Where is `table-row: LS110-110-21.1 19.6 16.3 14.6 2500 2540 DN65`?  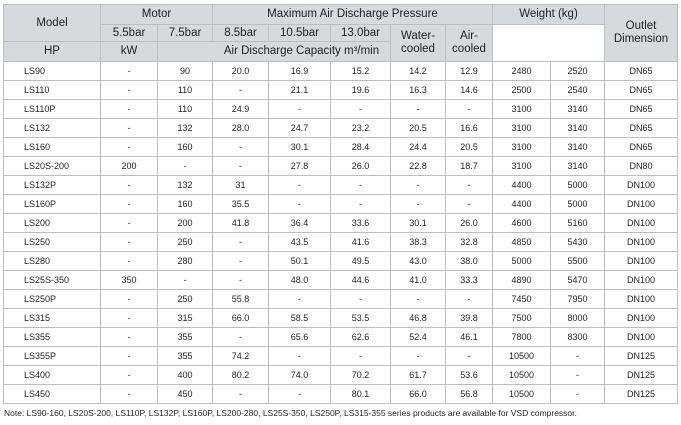
table-row: LS110-110-21.1 19.6 16.3 14.6 2500 2540 DN65 is located at coordinates (340, 90).